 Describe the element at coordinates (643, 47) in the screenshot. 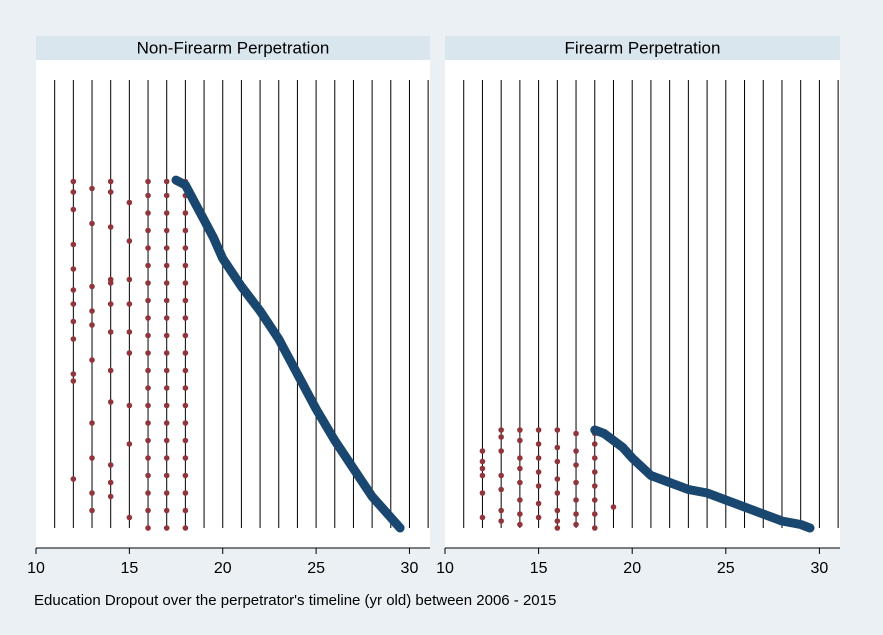

I see `panel-title: Firearm Perpetration` at that location.